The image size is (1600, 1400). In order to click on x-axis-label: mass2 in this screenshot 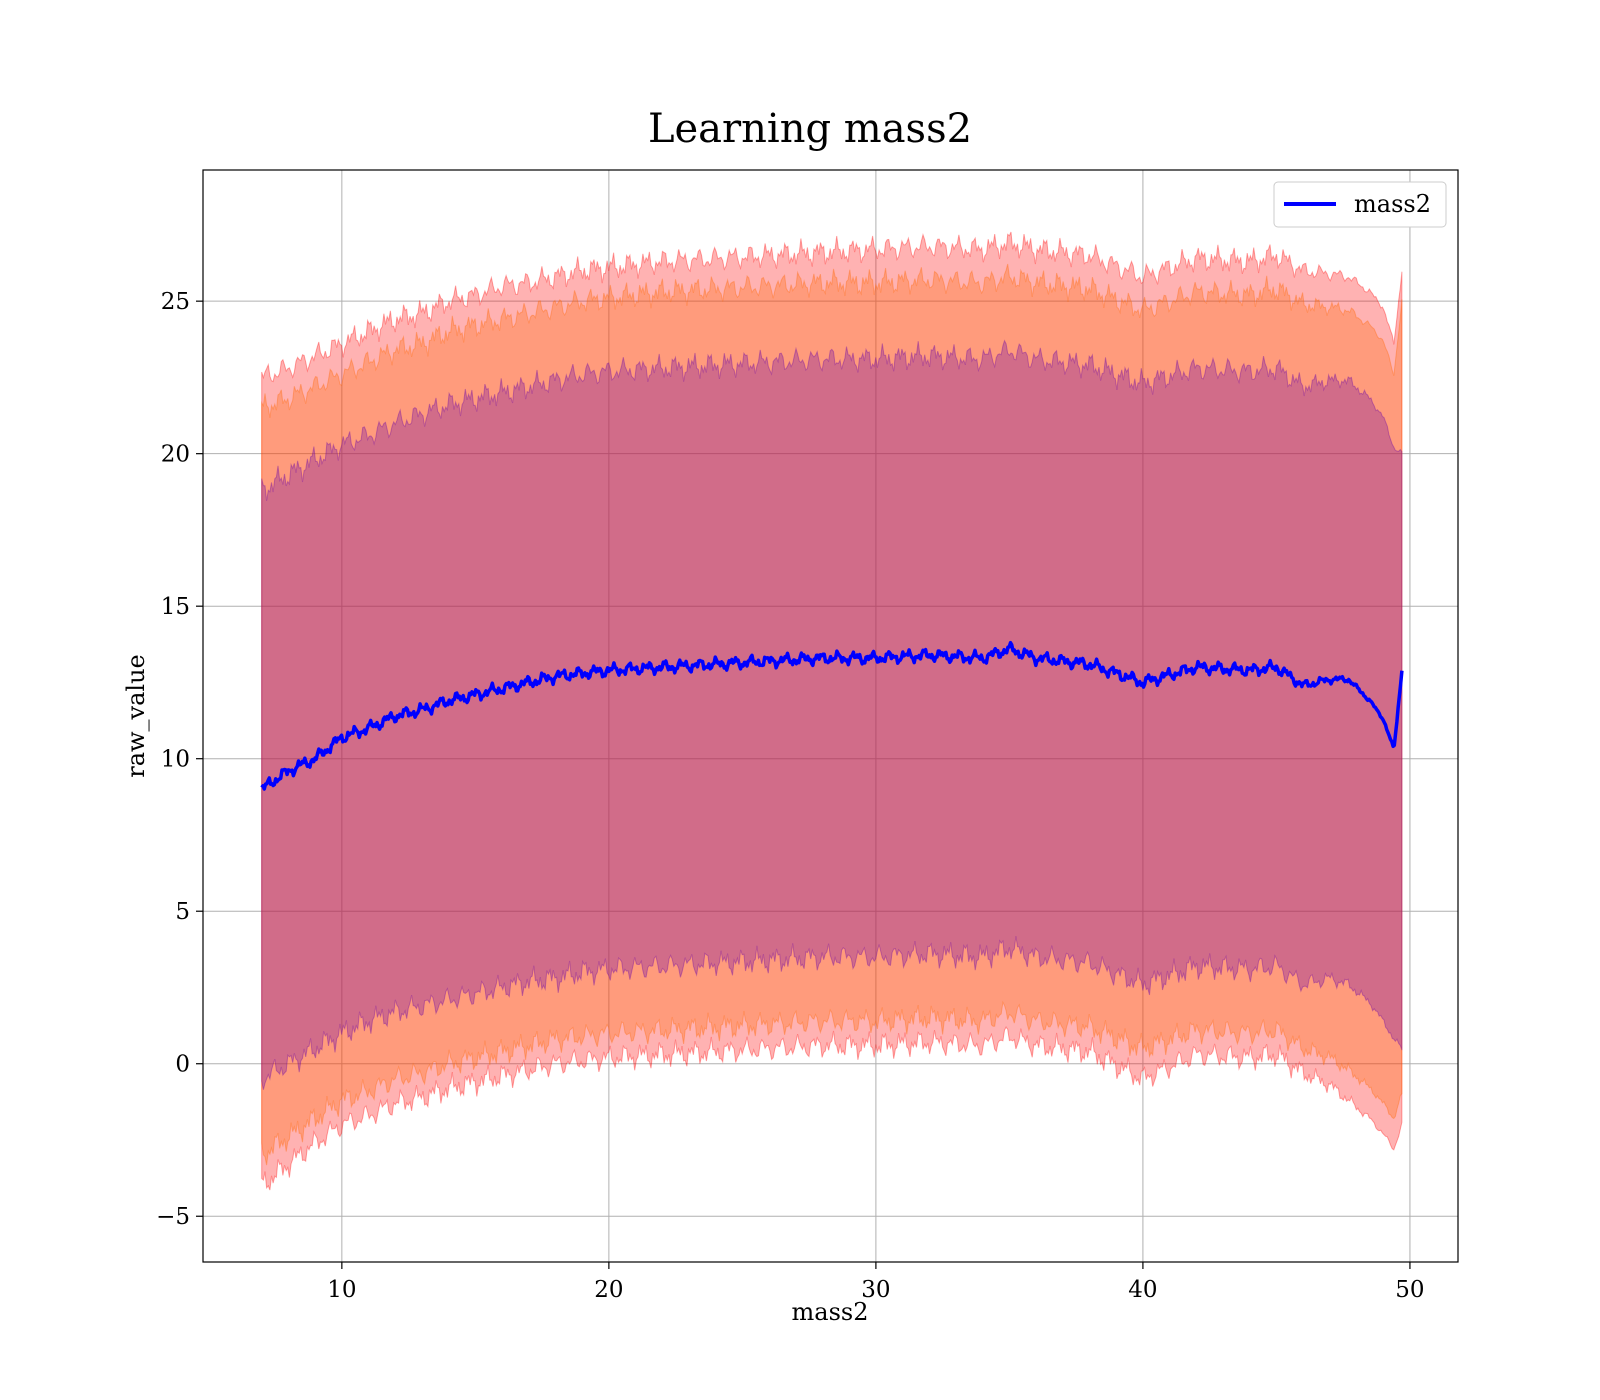, I will do `click(830, 1312)`.